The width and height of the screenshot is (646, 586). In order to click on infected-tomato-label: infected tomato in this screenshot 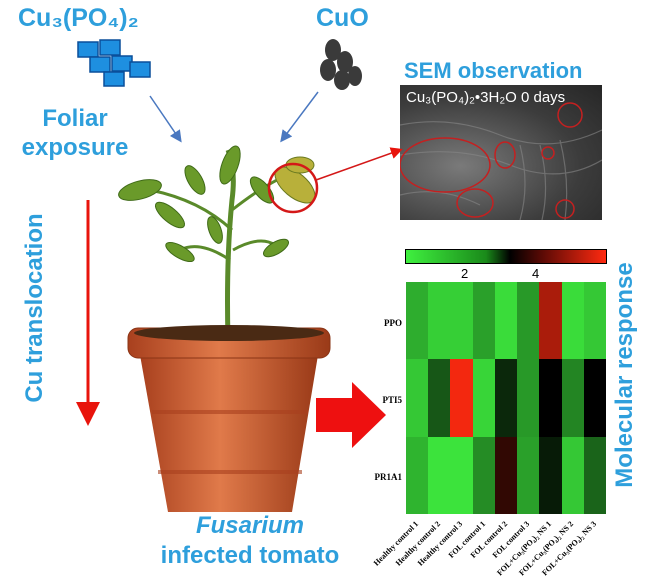, I will do `click(250, 555)`.